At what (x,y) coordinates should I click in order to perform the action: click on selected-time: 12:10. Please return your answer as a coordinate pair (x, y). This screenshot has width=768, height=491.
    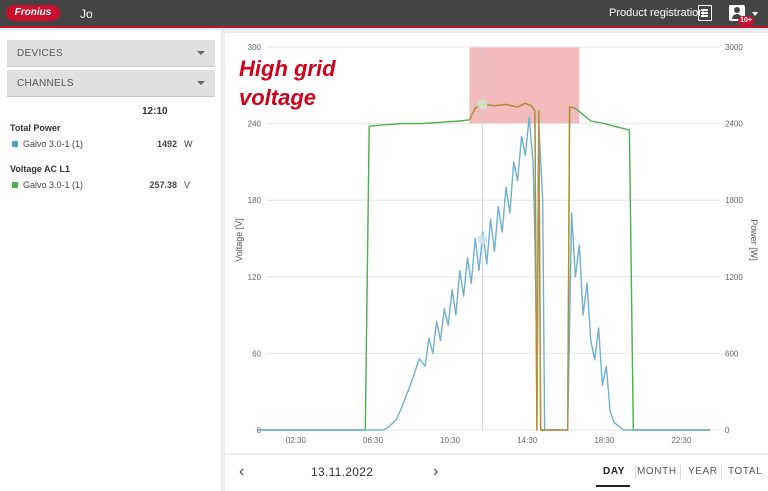
    Looking at the image, I should click on (155, 111).